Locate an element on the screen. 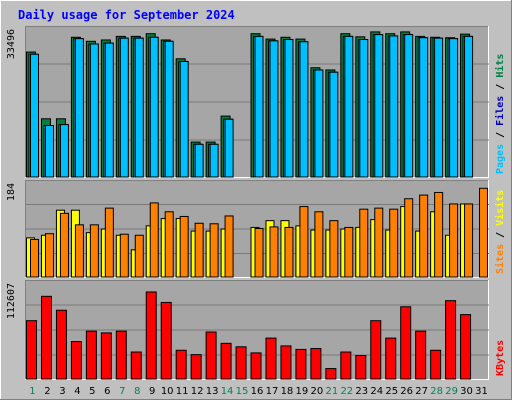 The image size is (512, 400). top-legend-entry: Files is located at coordinates (500, 111).